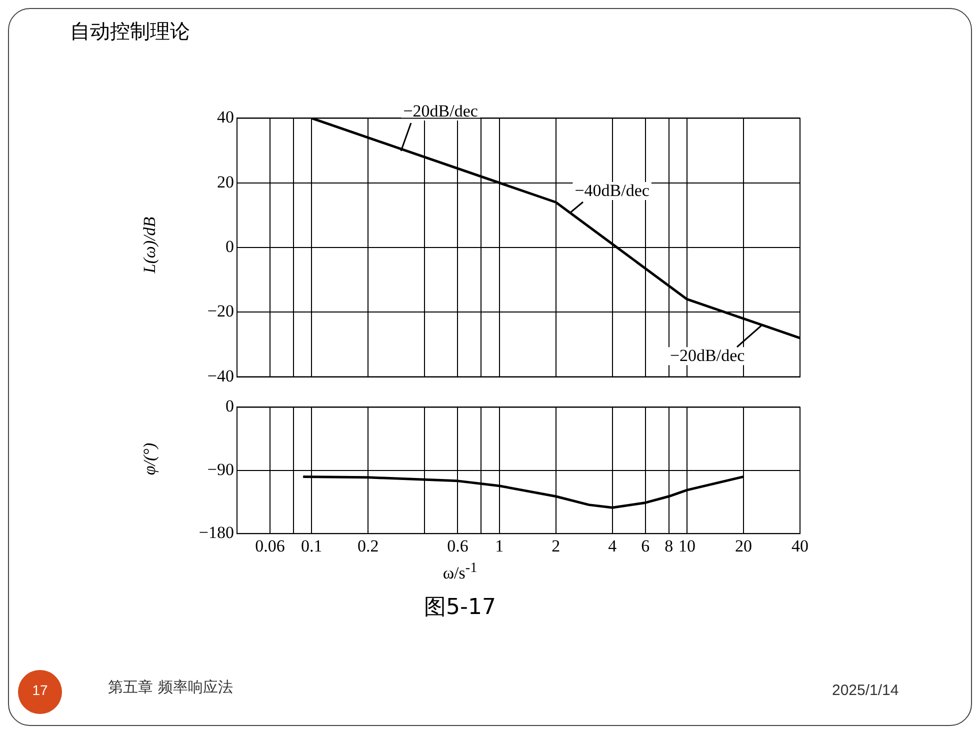  What do you see at coordinates (460, 572) in the screenshot?
I see `x-axis-title: ω/s$^{-1}$` at bounding box center [460, 572].